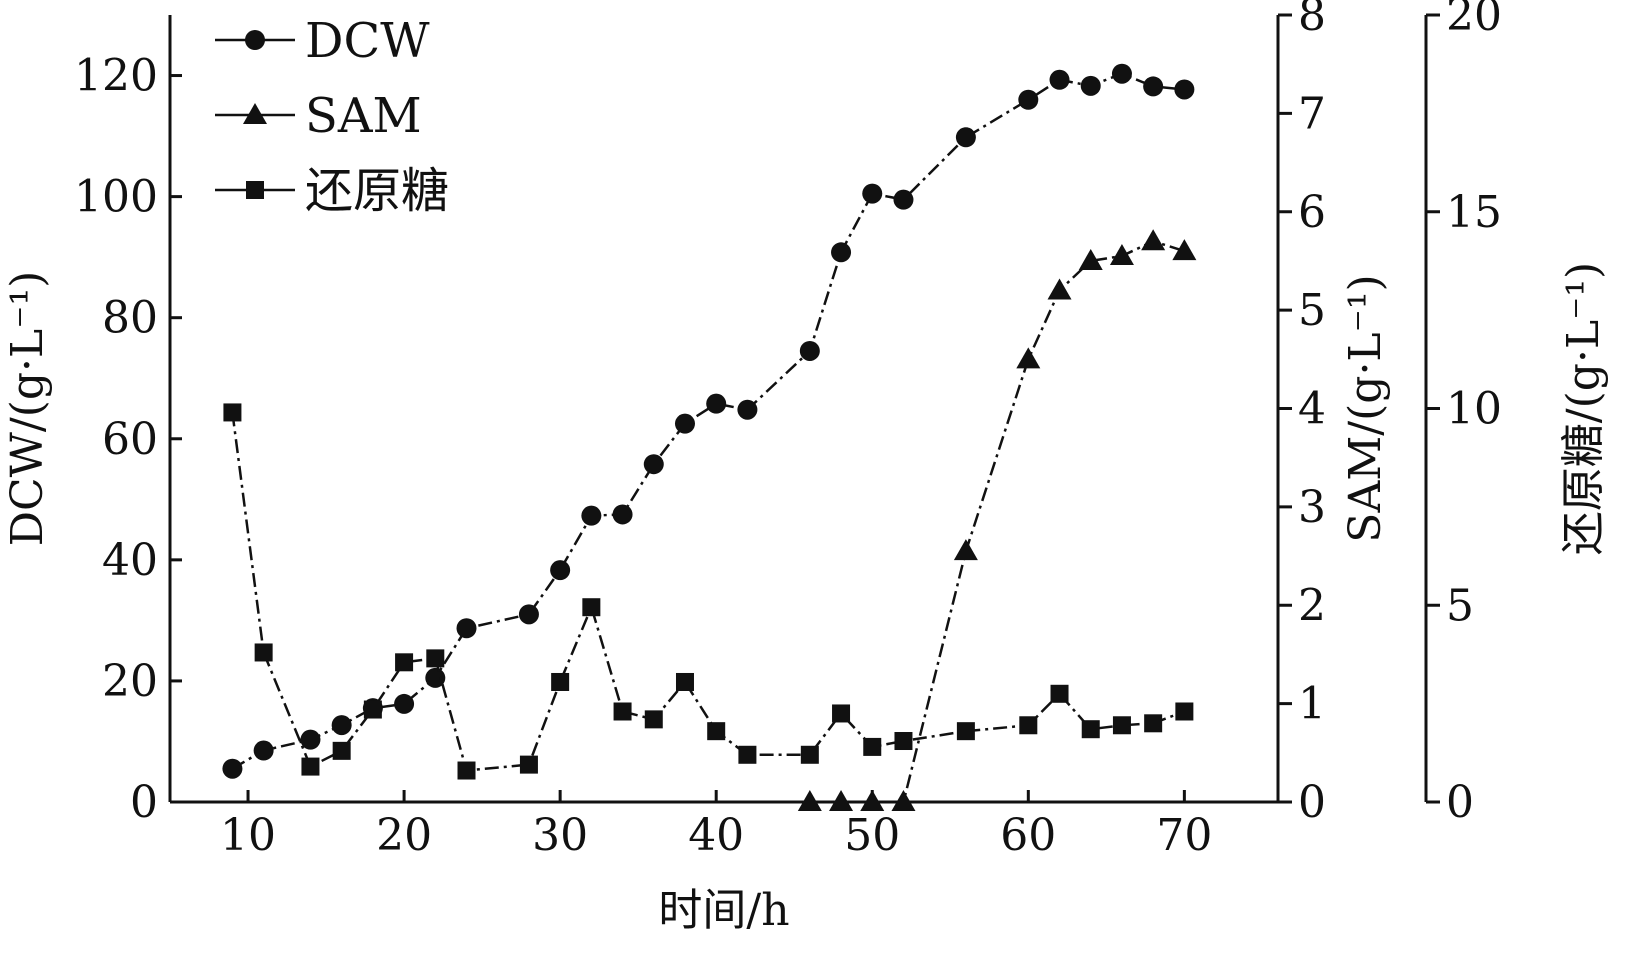  What do you see at coordinates (1312, 212) in the screenshot?
I see `sam-tick-label: 6` at bounding box center [1312, 212].